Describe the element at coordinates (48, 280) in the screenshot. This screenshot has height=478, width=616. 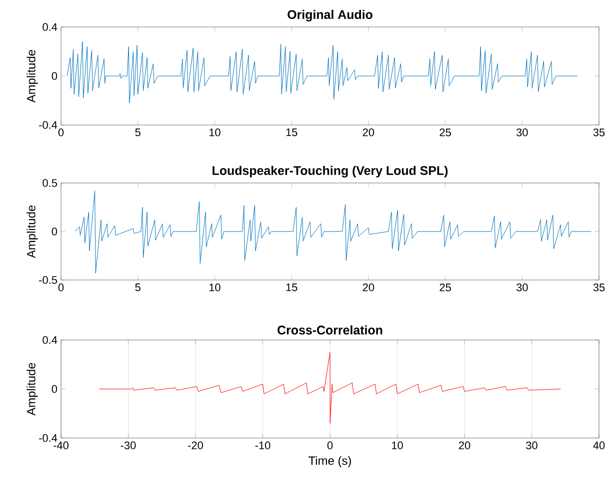
I see `y-tick-label: -0.5` at that location.